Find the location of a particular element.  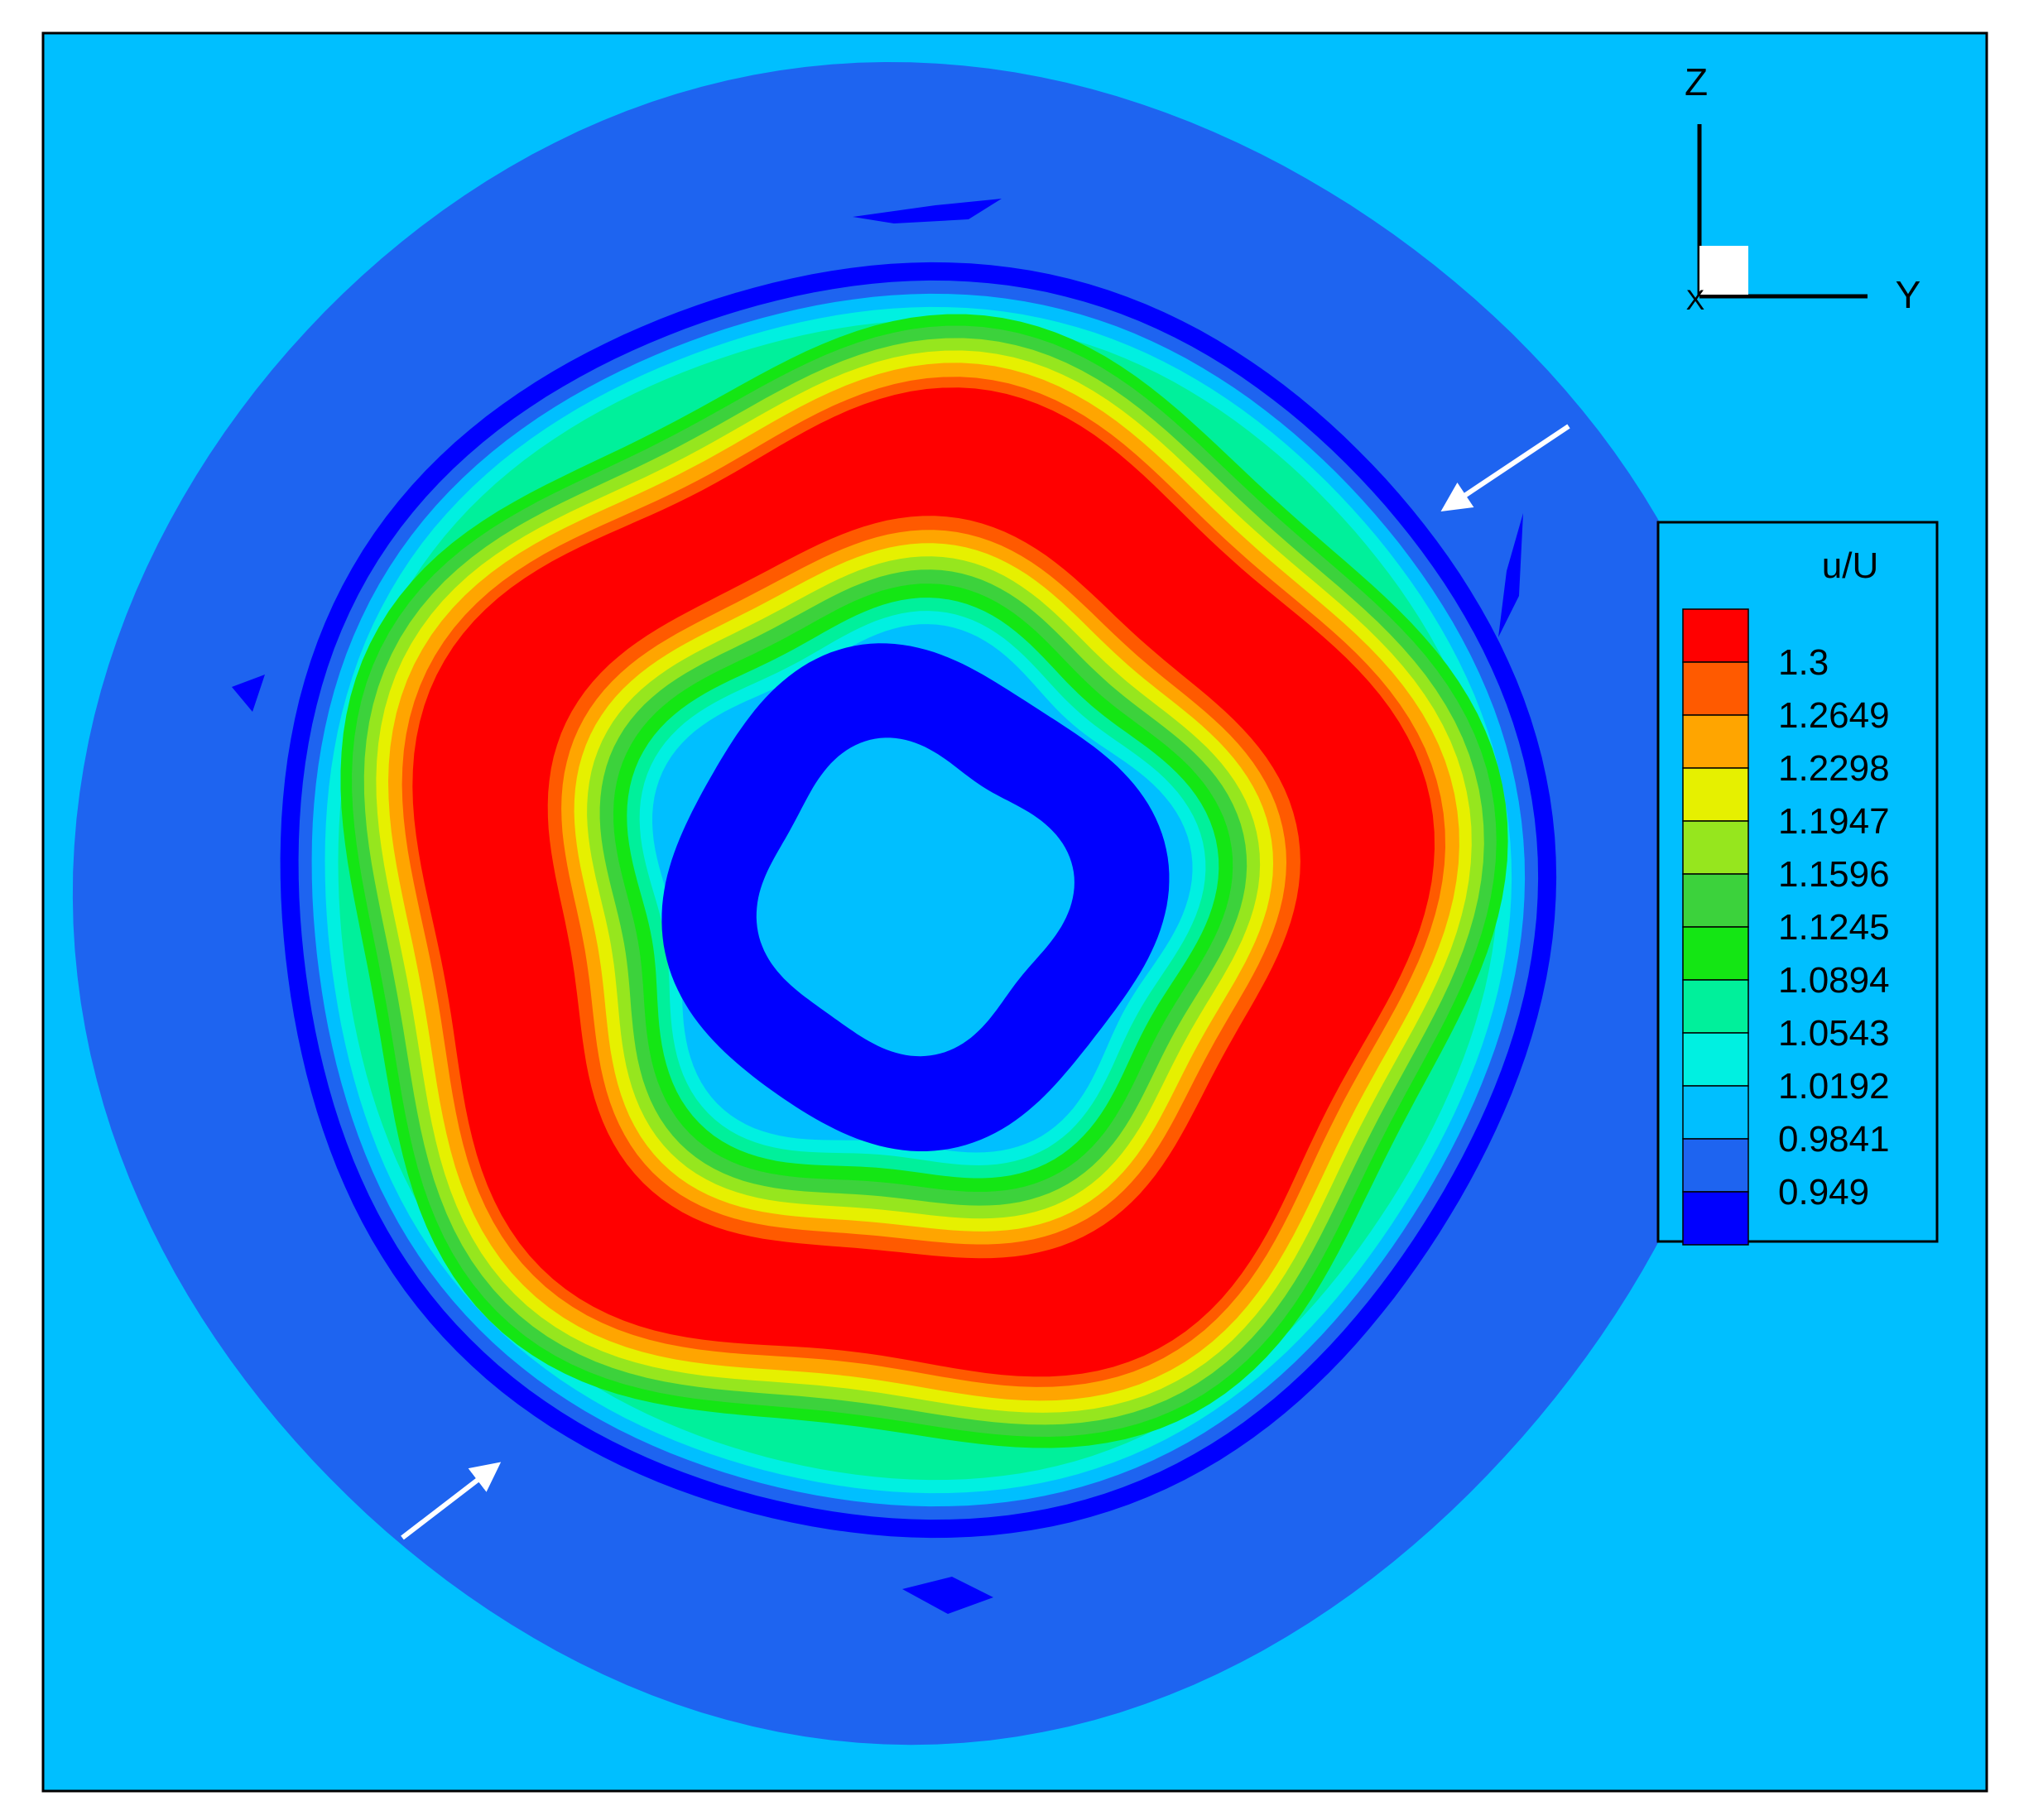

legend-swatches is located at coordinates (1715, 927).